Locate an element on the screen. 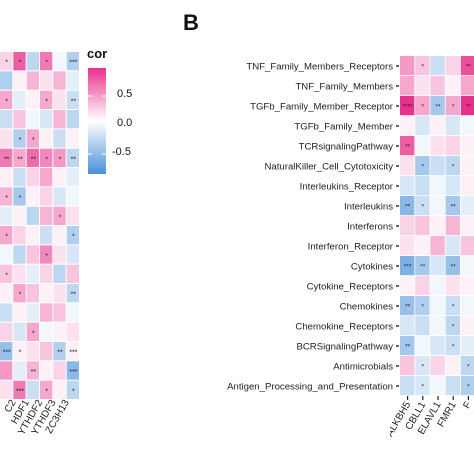 Image resolution: width=474 pixels, height=474 pixels. heatmap-b-row-label: Interleukins is located at coordinates (368, 207).